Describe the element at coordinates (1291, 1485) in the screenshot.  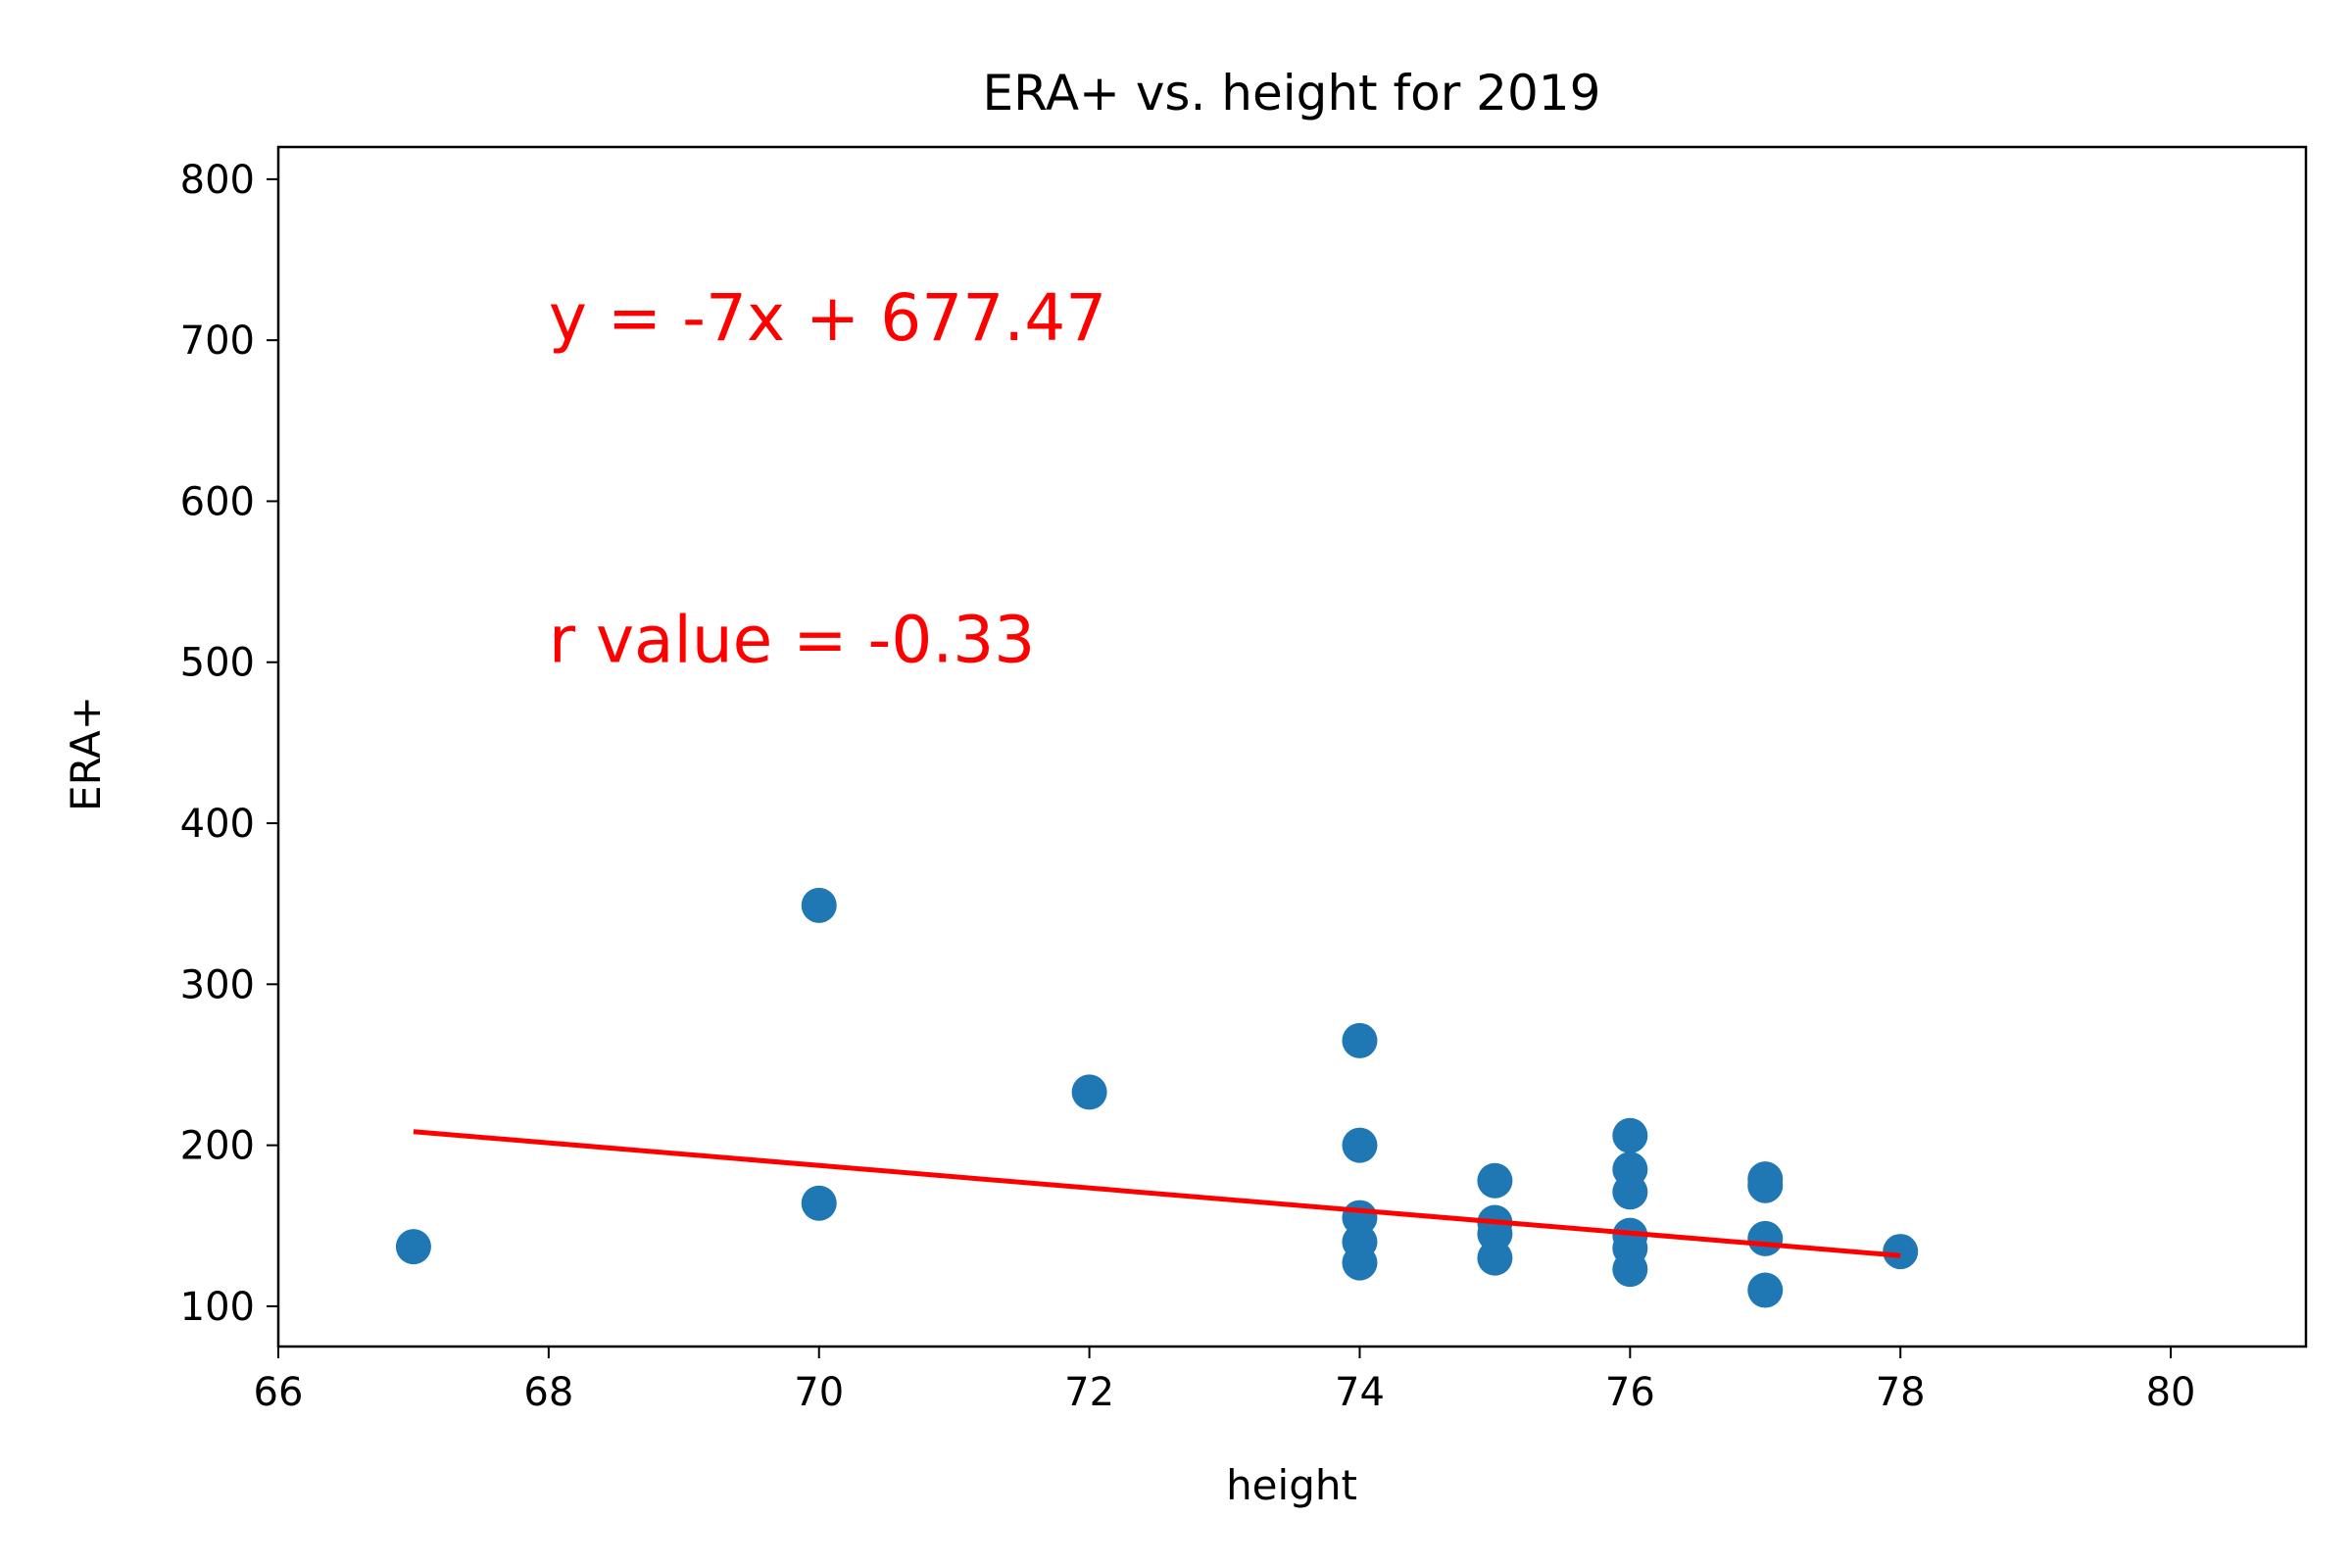
I see `x-axis-title: height` at that location.